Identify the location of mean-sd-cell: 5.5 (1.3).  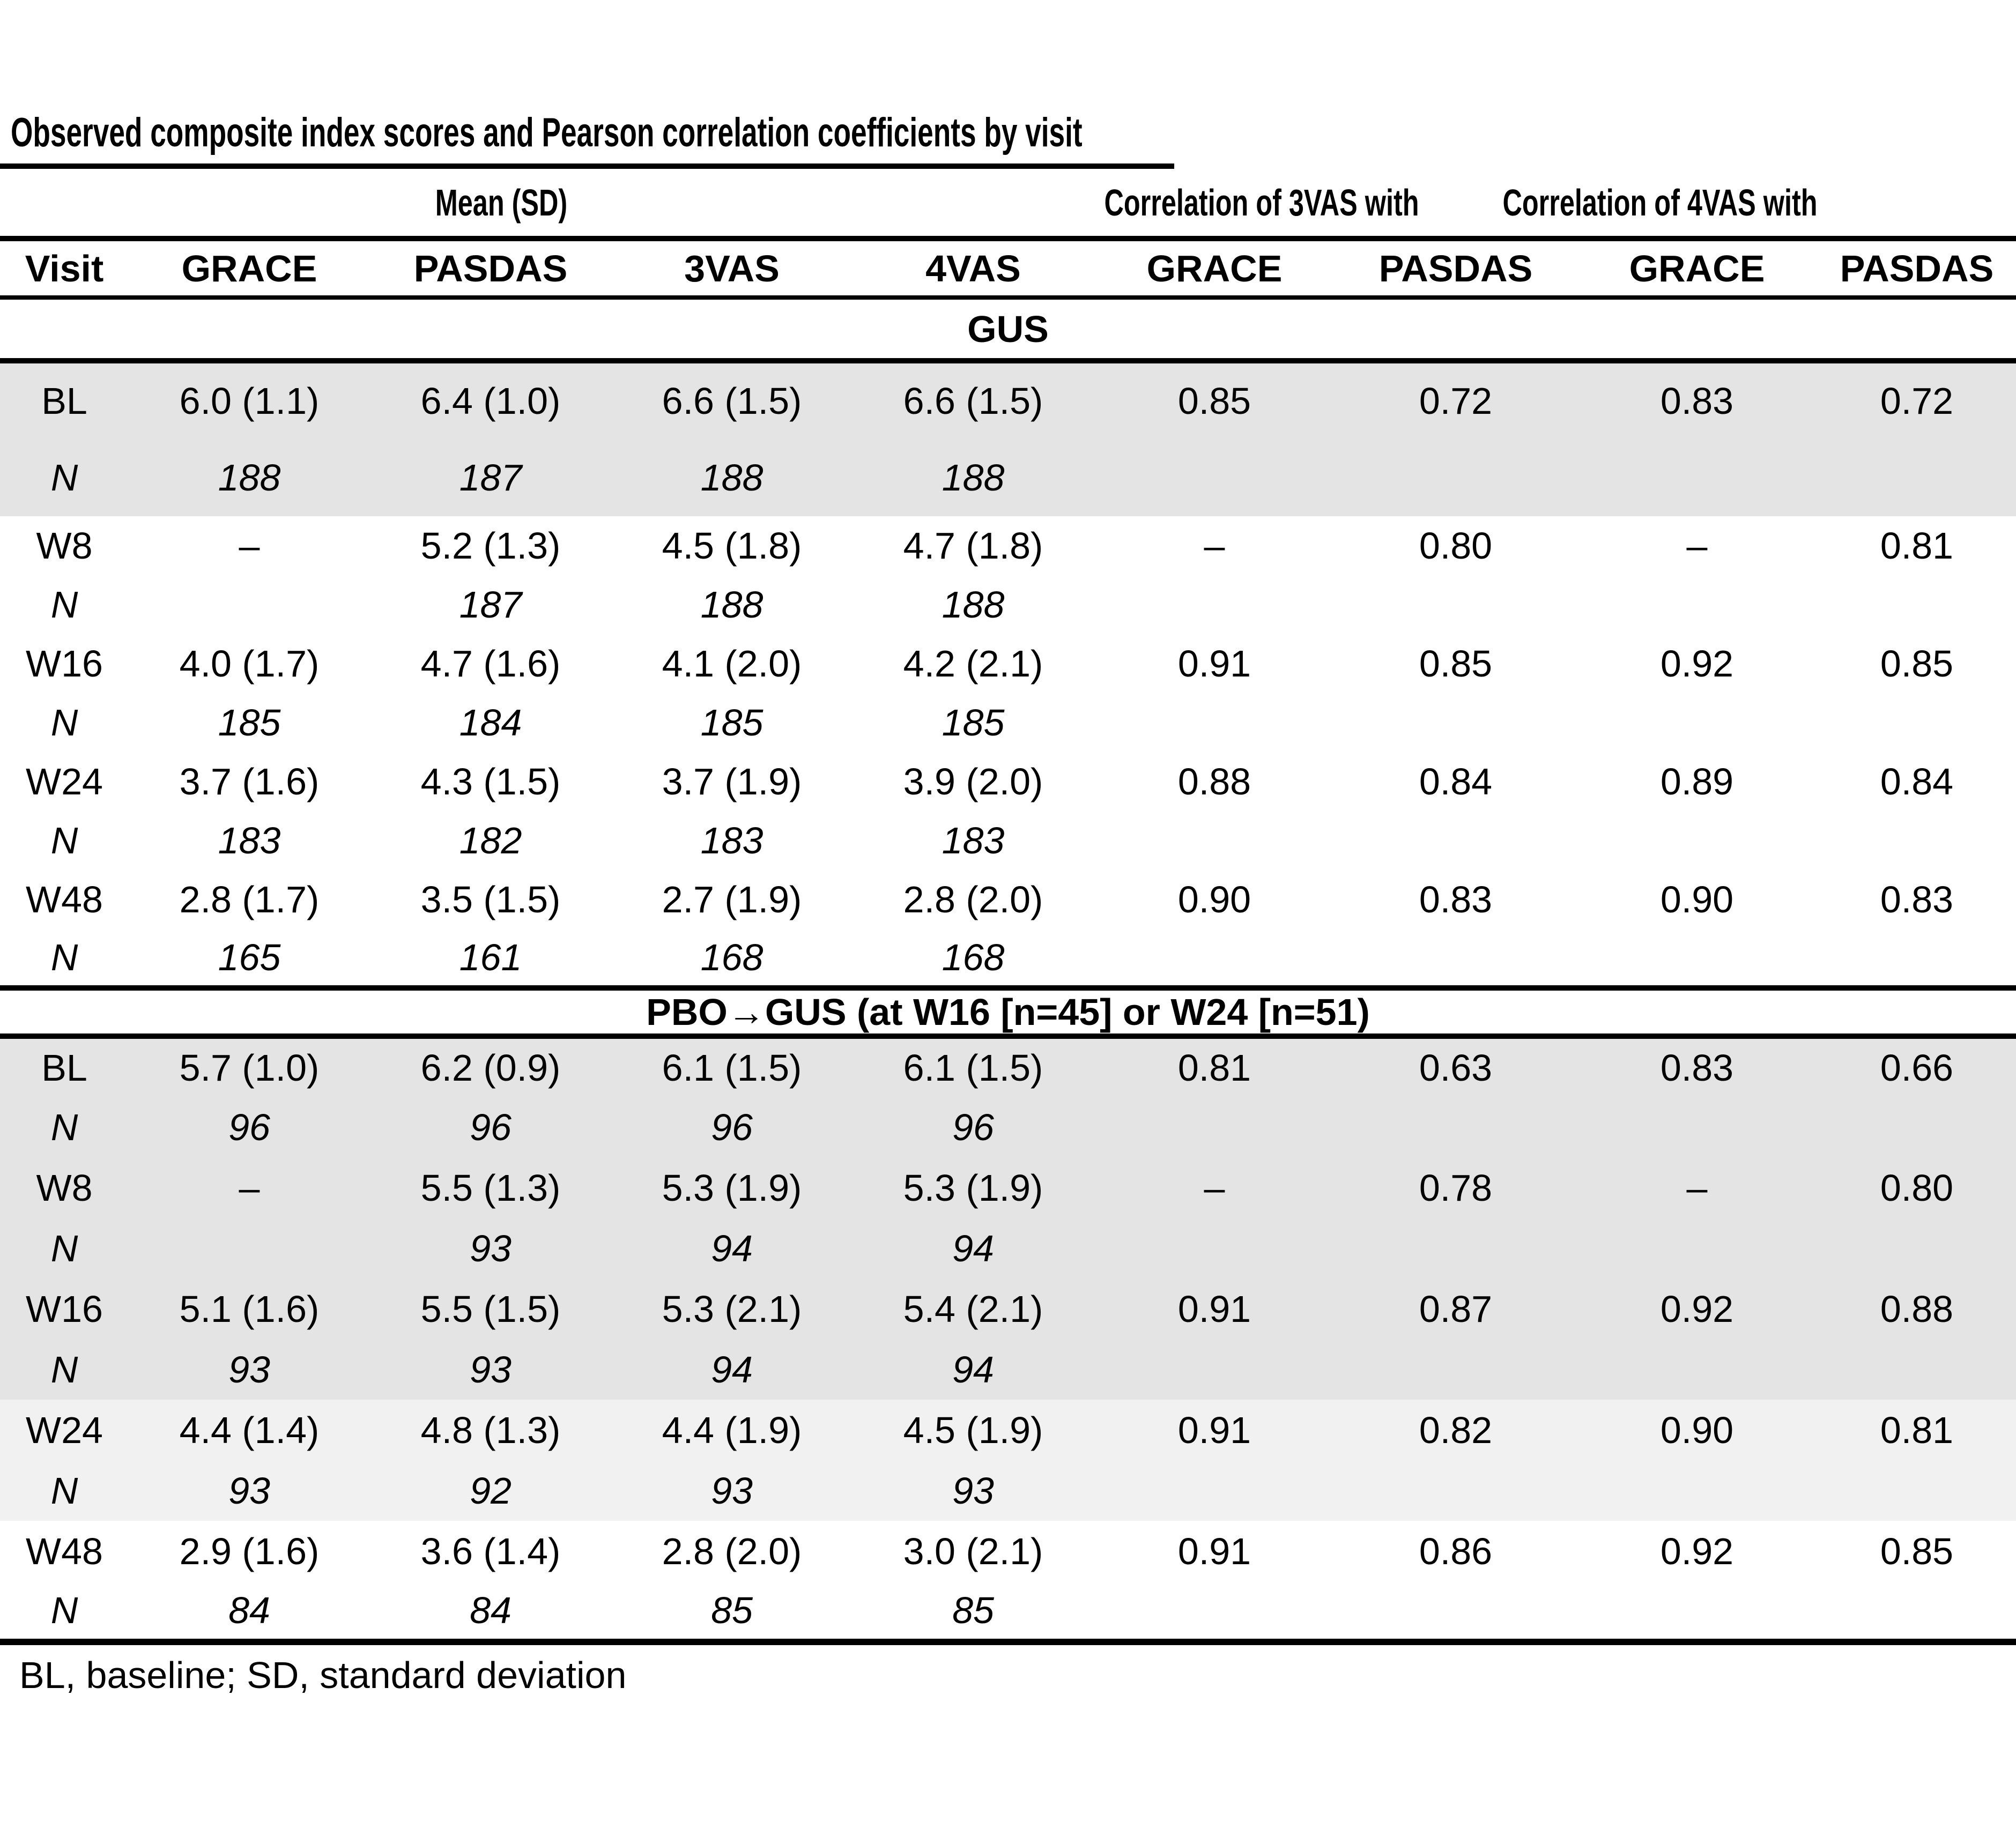
(490, 1187).